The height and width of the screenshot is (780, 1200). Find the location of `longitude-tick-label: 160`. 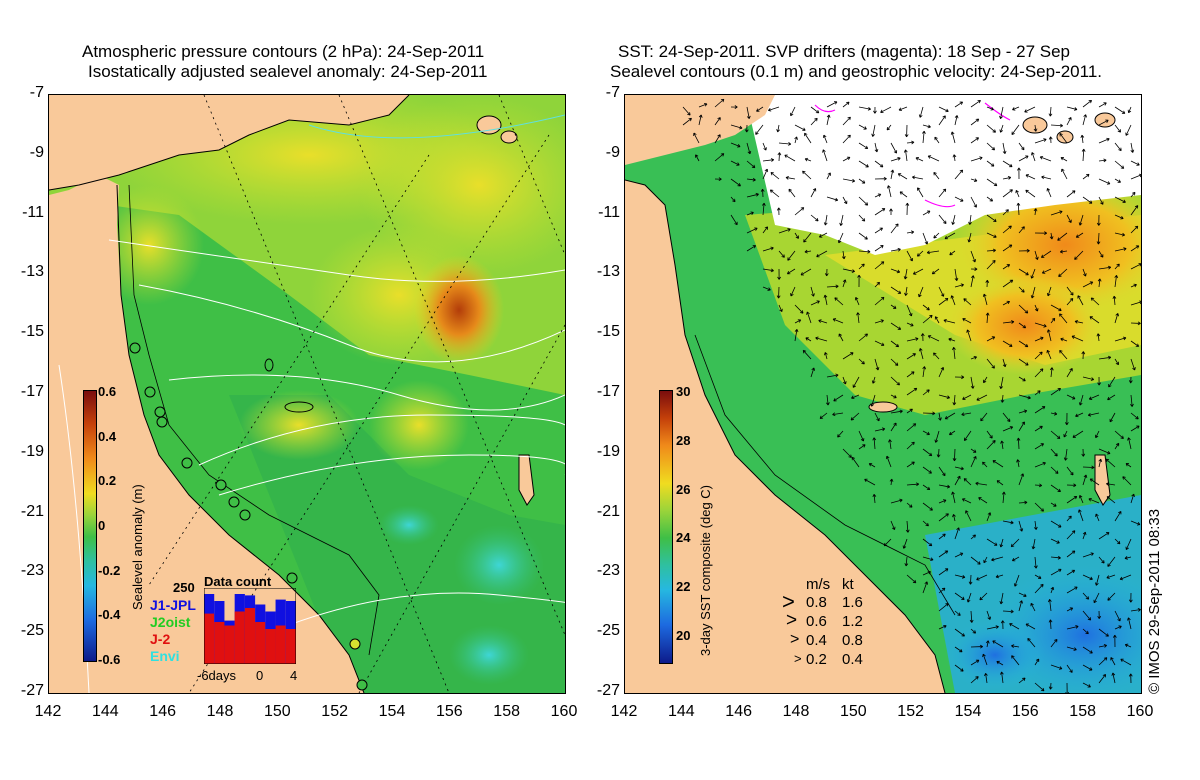

longitude-tick-label: 160 is located at coordinates (1140, 711).